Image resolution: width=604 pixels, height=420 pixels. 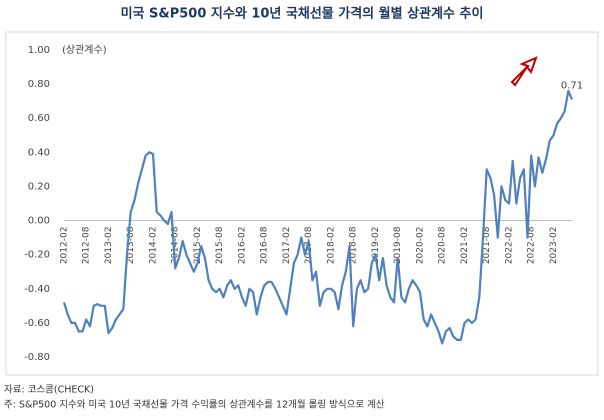 I want to click on x-tick-label: 2013-02, so click(x=109, y=246).